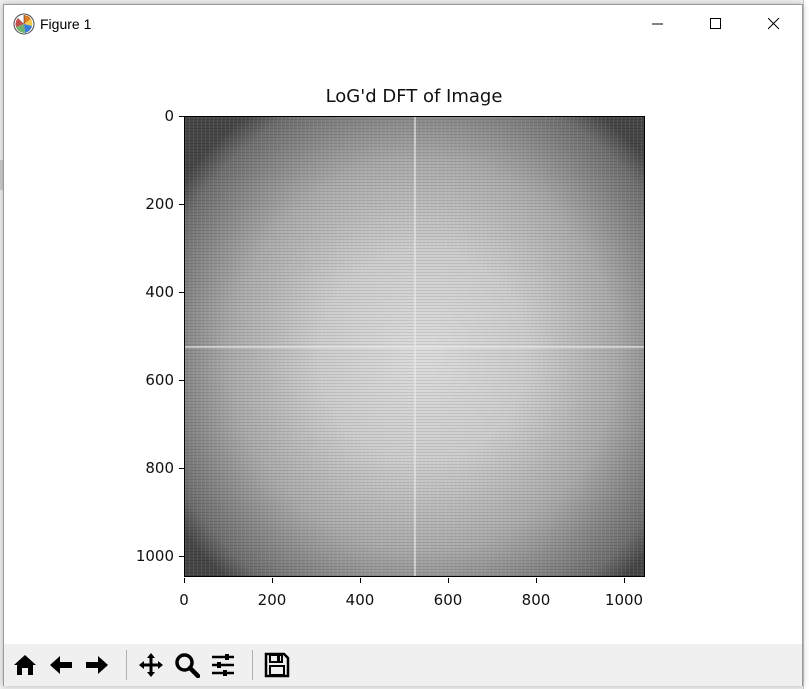 The width and height of the screenshot is (809, 689). I want to click on y-tick-label: 600, so click(159, 380).